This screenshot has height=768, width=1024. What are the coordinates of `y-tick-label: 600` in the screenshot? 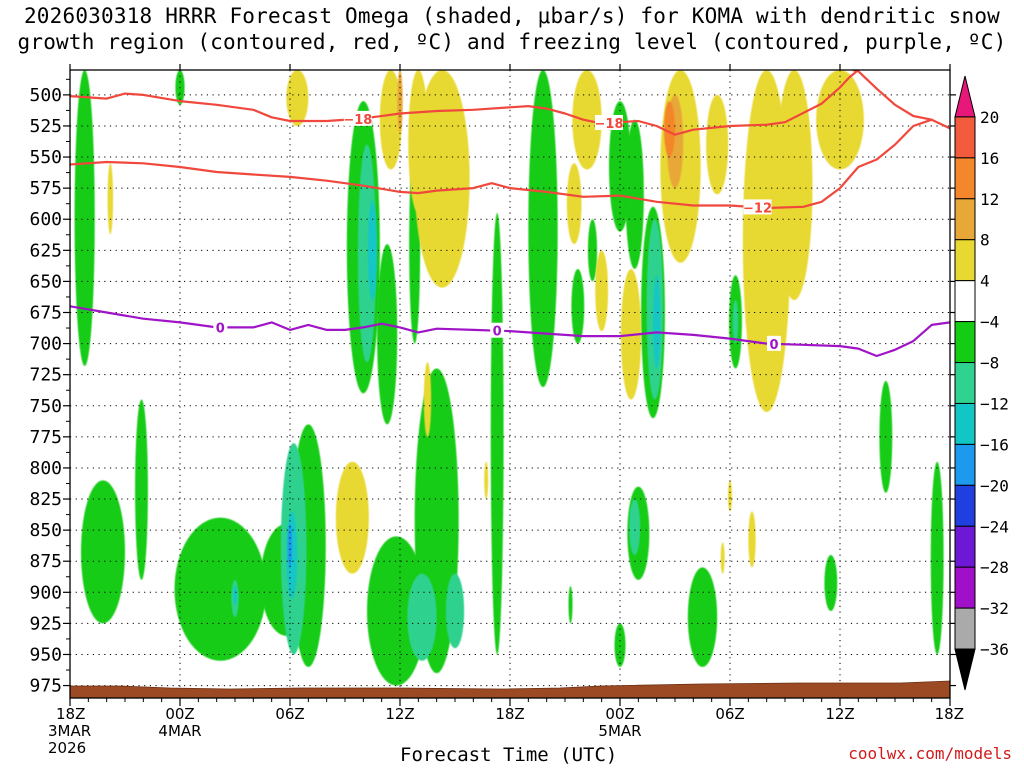 It's located at (45, 219).